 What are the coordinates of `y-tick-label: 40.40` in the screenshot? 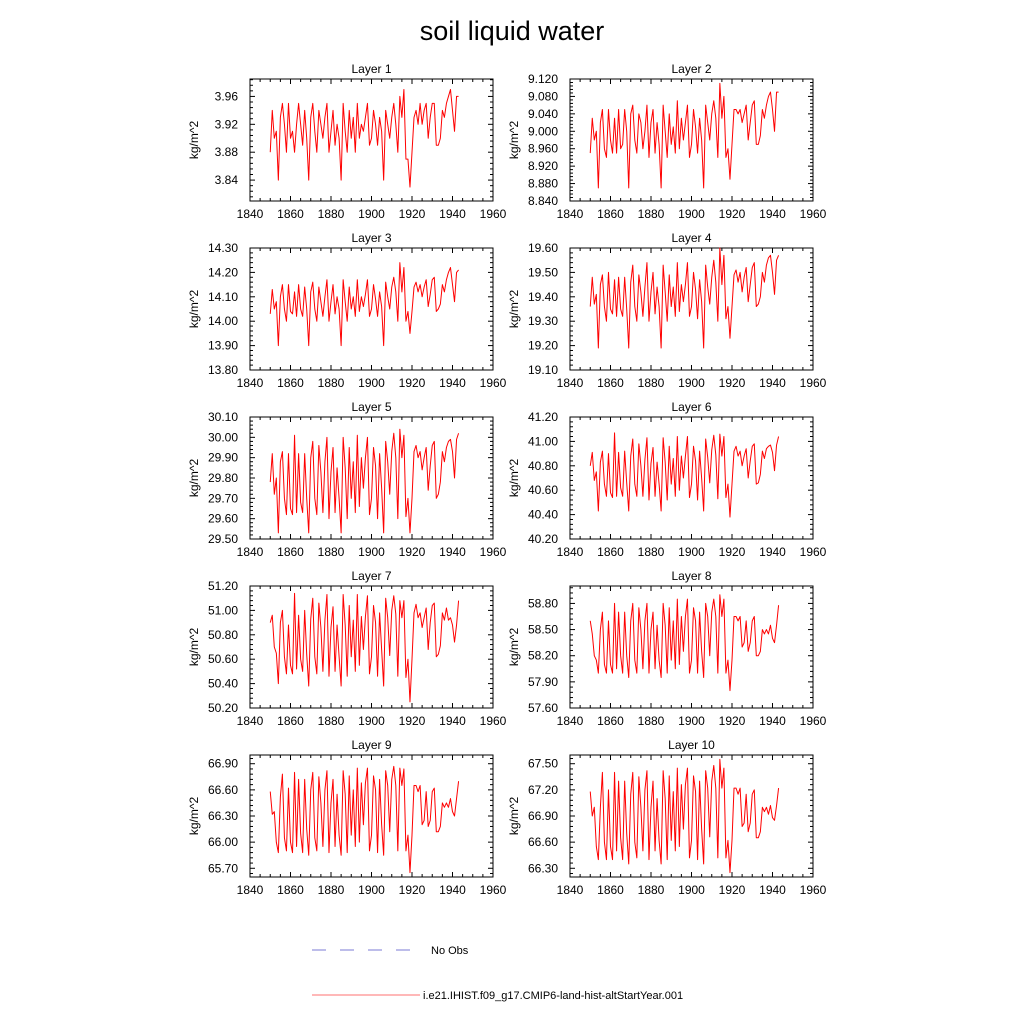 It's located at (543, 515).